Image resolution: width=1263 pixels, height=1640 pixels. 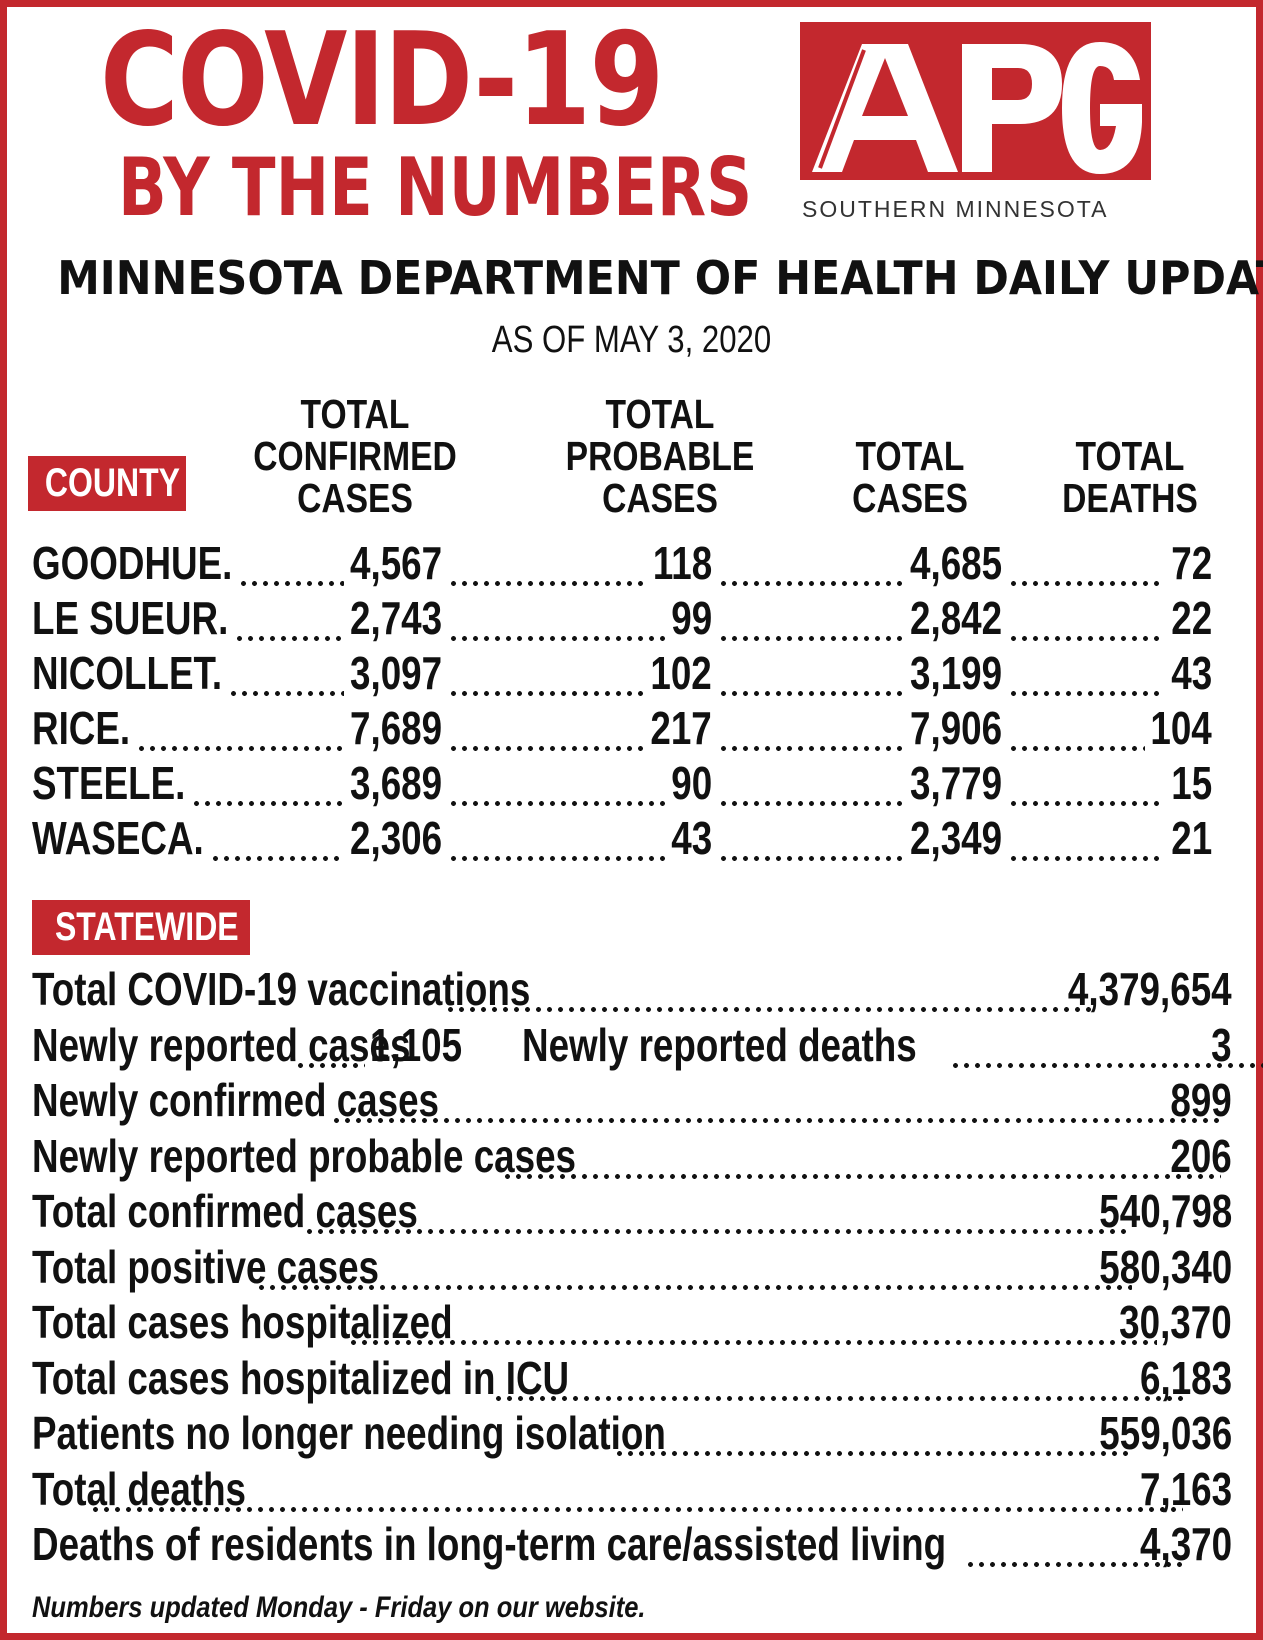 I want to click on stat-label: Newly reported deaths, so click(x=719, y=1044).